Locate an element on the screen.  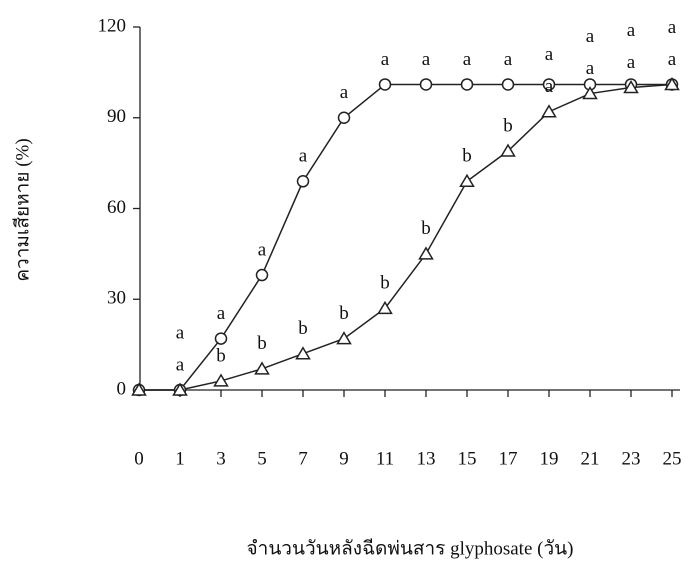
x-tick-label: 11 is located at coordinates (385, 458).